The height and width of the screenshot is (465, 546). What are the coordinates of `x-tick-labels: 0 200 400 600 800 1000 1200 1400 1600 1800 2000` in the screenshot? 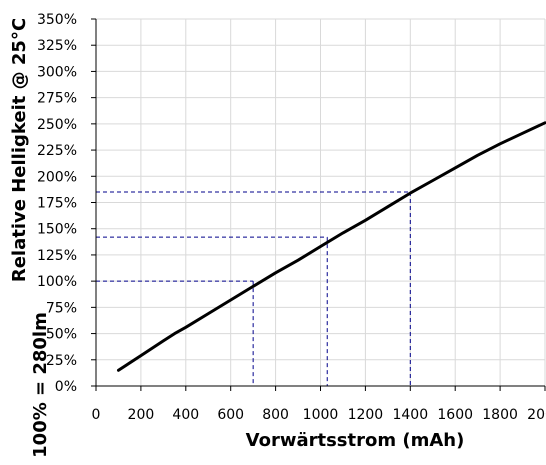 It's located at (319, 415).